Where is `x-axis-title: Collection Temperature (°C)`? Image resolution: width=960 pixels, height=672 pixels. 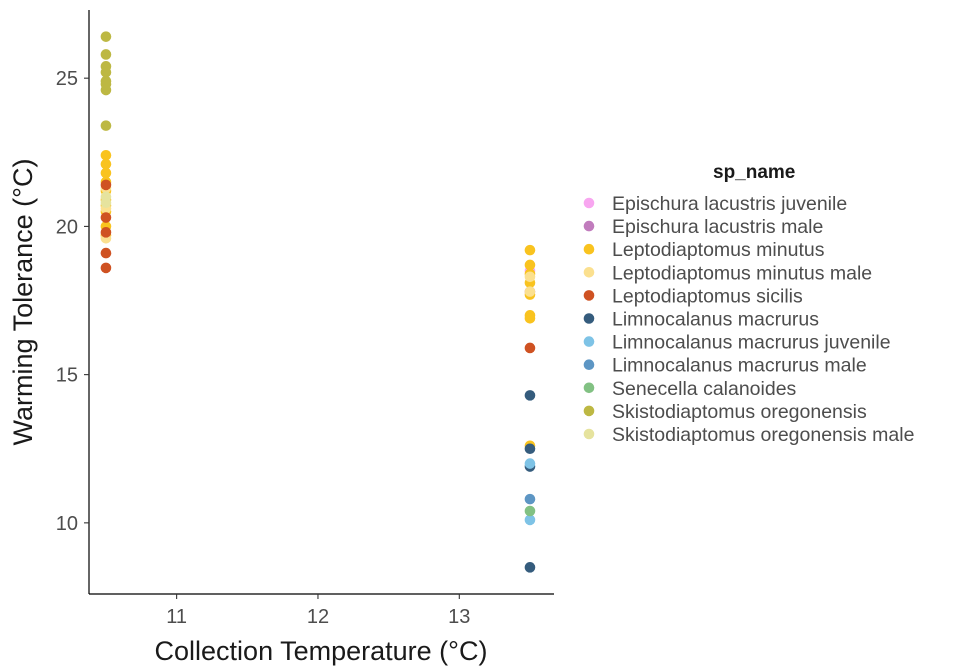
x-axis-title: Collection Temperature (°C) is located at coordinates (321, 651).